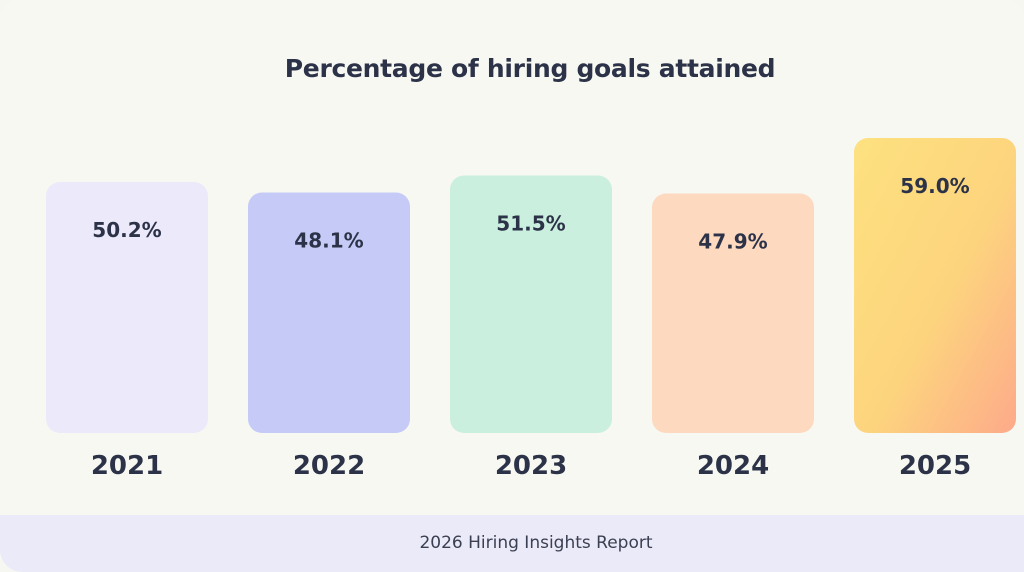 The height and width of the screenshot is (572, 1024). Describe the element at coordinates (530, 68) in the screenshot. I see `chart-title: Percentage of hiring goals attained` at that location.